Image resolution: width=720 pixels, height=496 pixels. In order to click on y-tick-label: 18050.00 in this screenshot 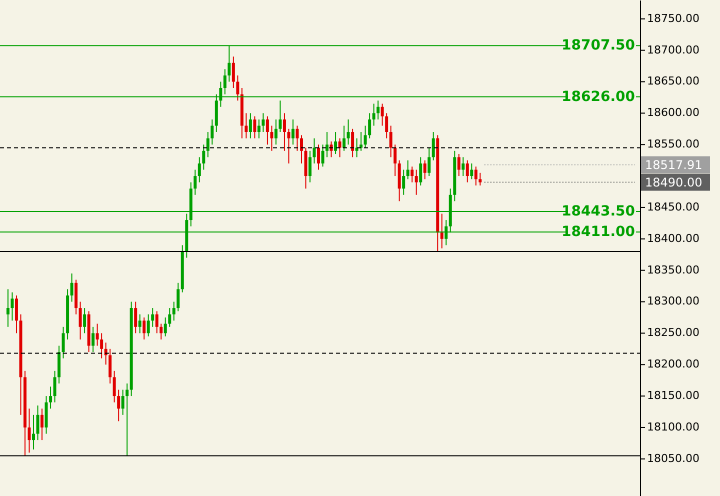, I will do `click(673, 458)`.